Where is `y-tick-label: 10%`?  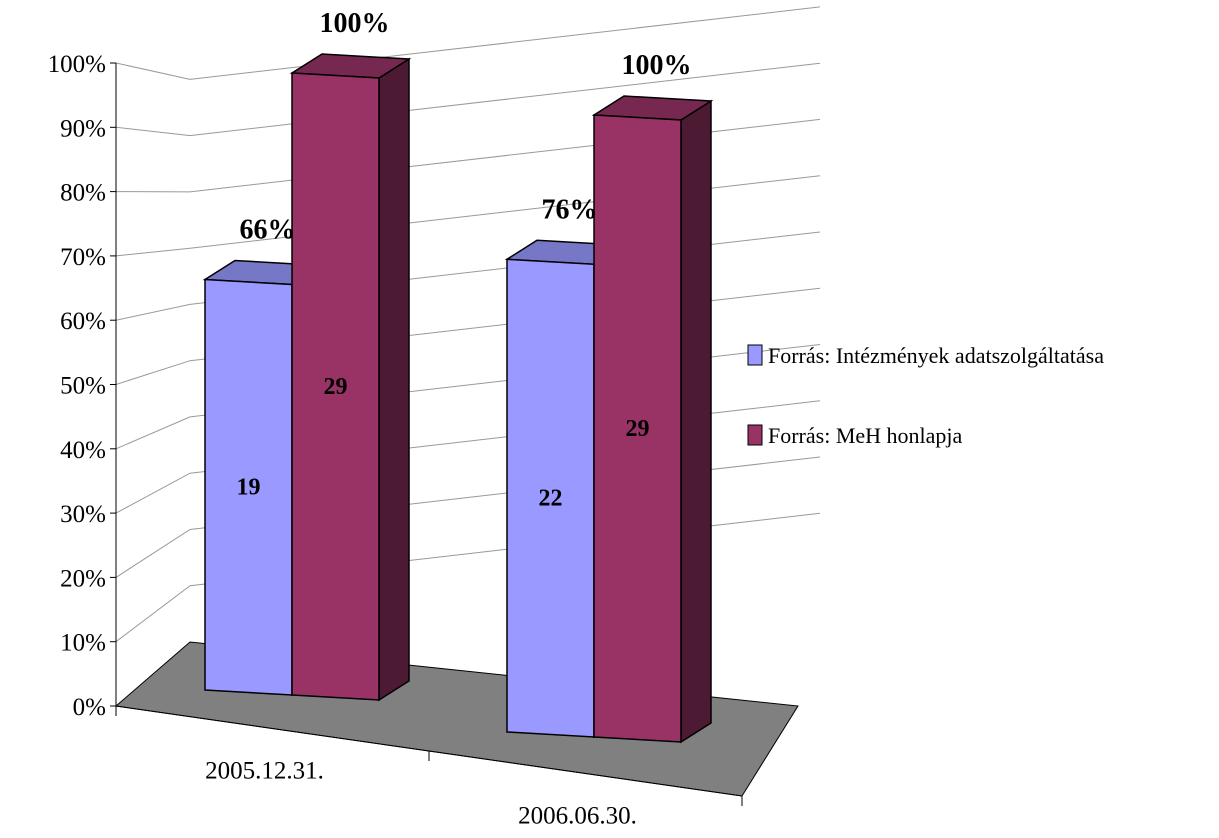 y-tick-label: 10% is located at coordinates (83, 643).